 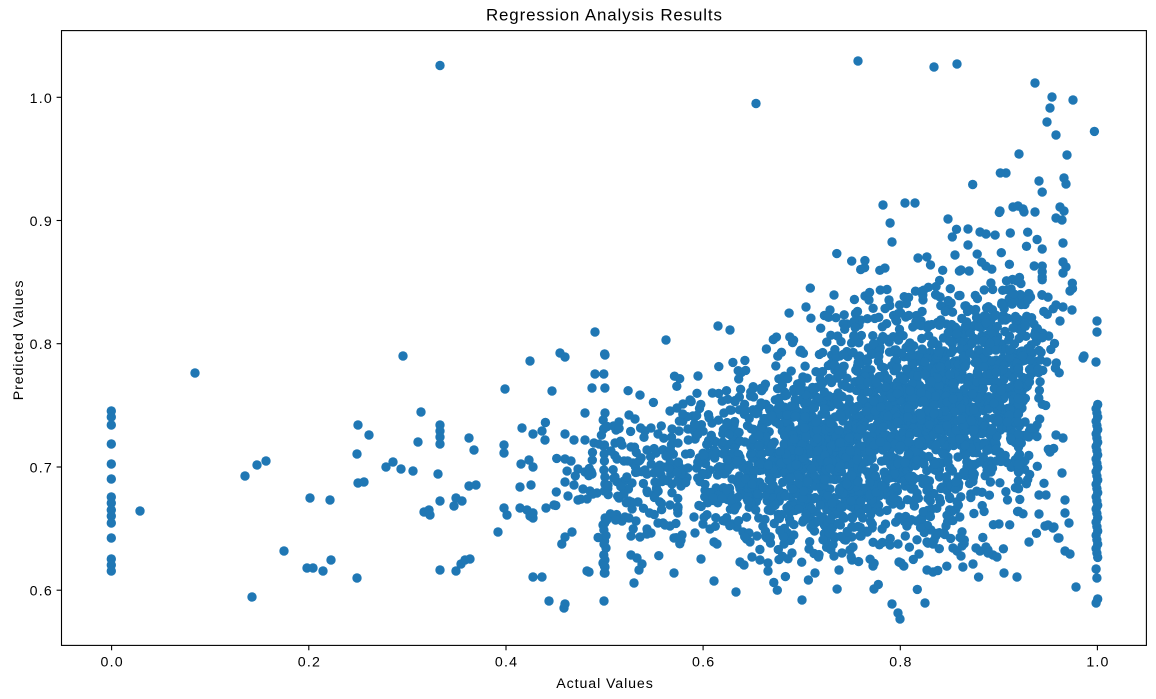 What do you see at coordinates (41, 469) in the screenshot?
I see `svg-text: 0.7` at bounding box center [41, 469].